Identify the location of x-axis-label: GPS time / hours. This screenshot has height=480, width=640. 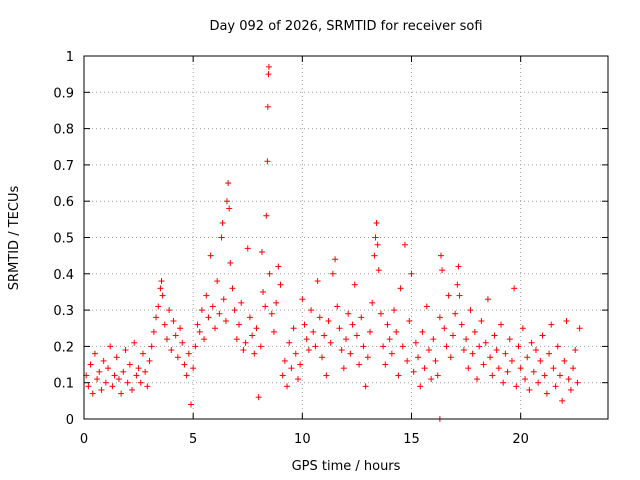
(346, 466).